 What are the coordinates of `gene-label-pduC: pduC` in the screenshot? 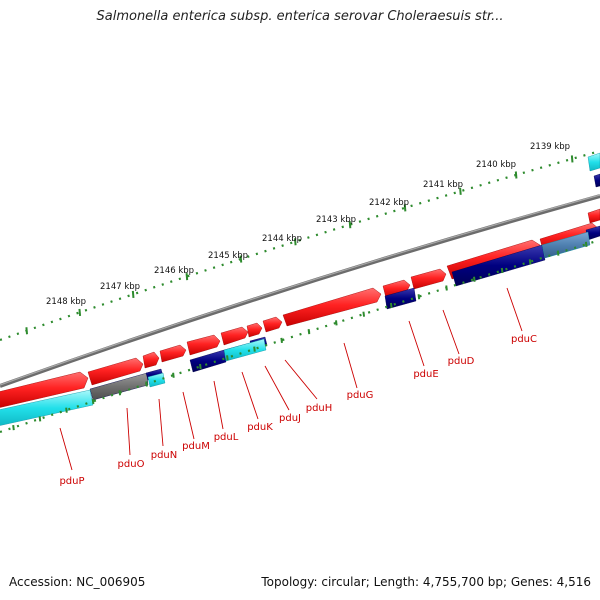 It's located at (524, 339).